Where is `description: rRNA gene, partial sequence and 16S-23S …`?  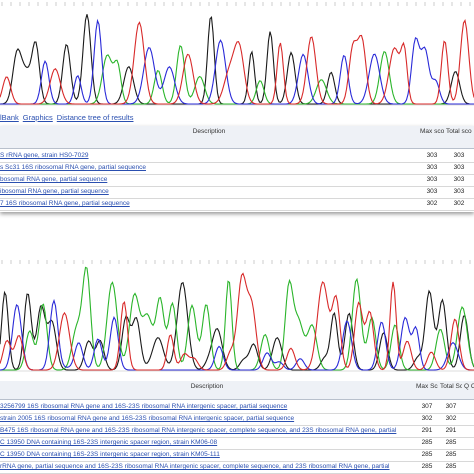
description: rRNA gene, partial sequence and 16S-23S … is located at coordinates (207, 467).